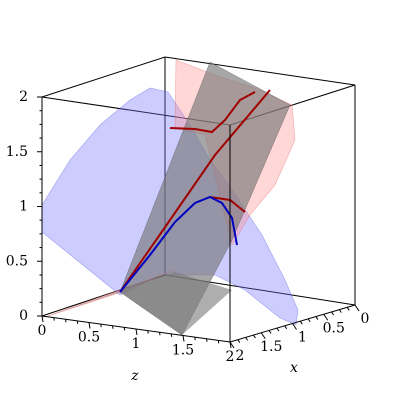 The height and width of the screenshot is (400, 400). What do you see at coordinates (212, 112) in the screenshot?
I see `red-curve` at bounding box center [212, 112].